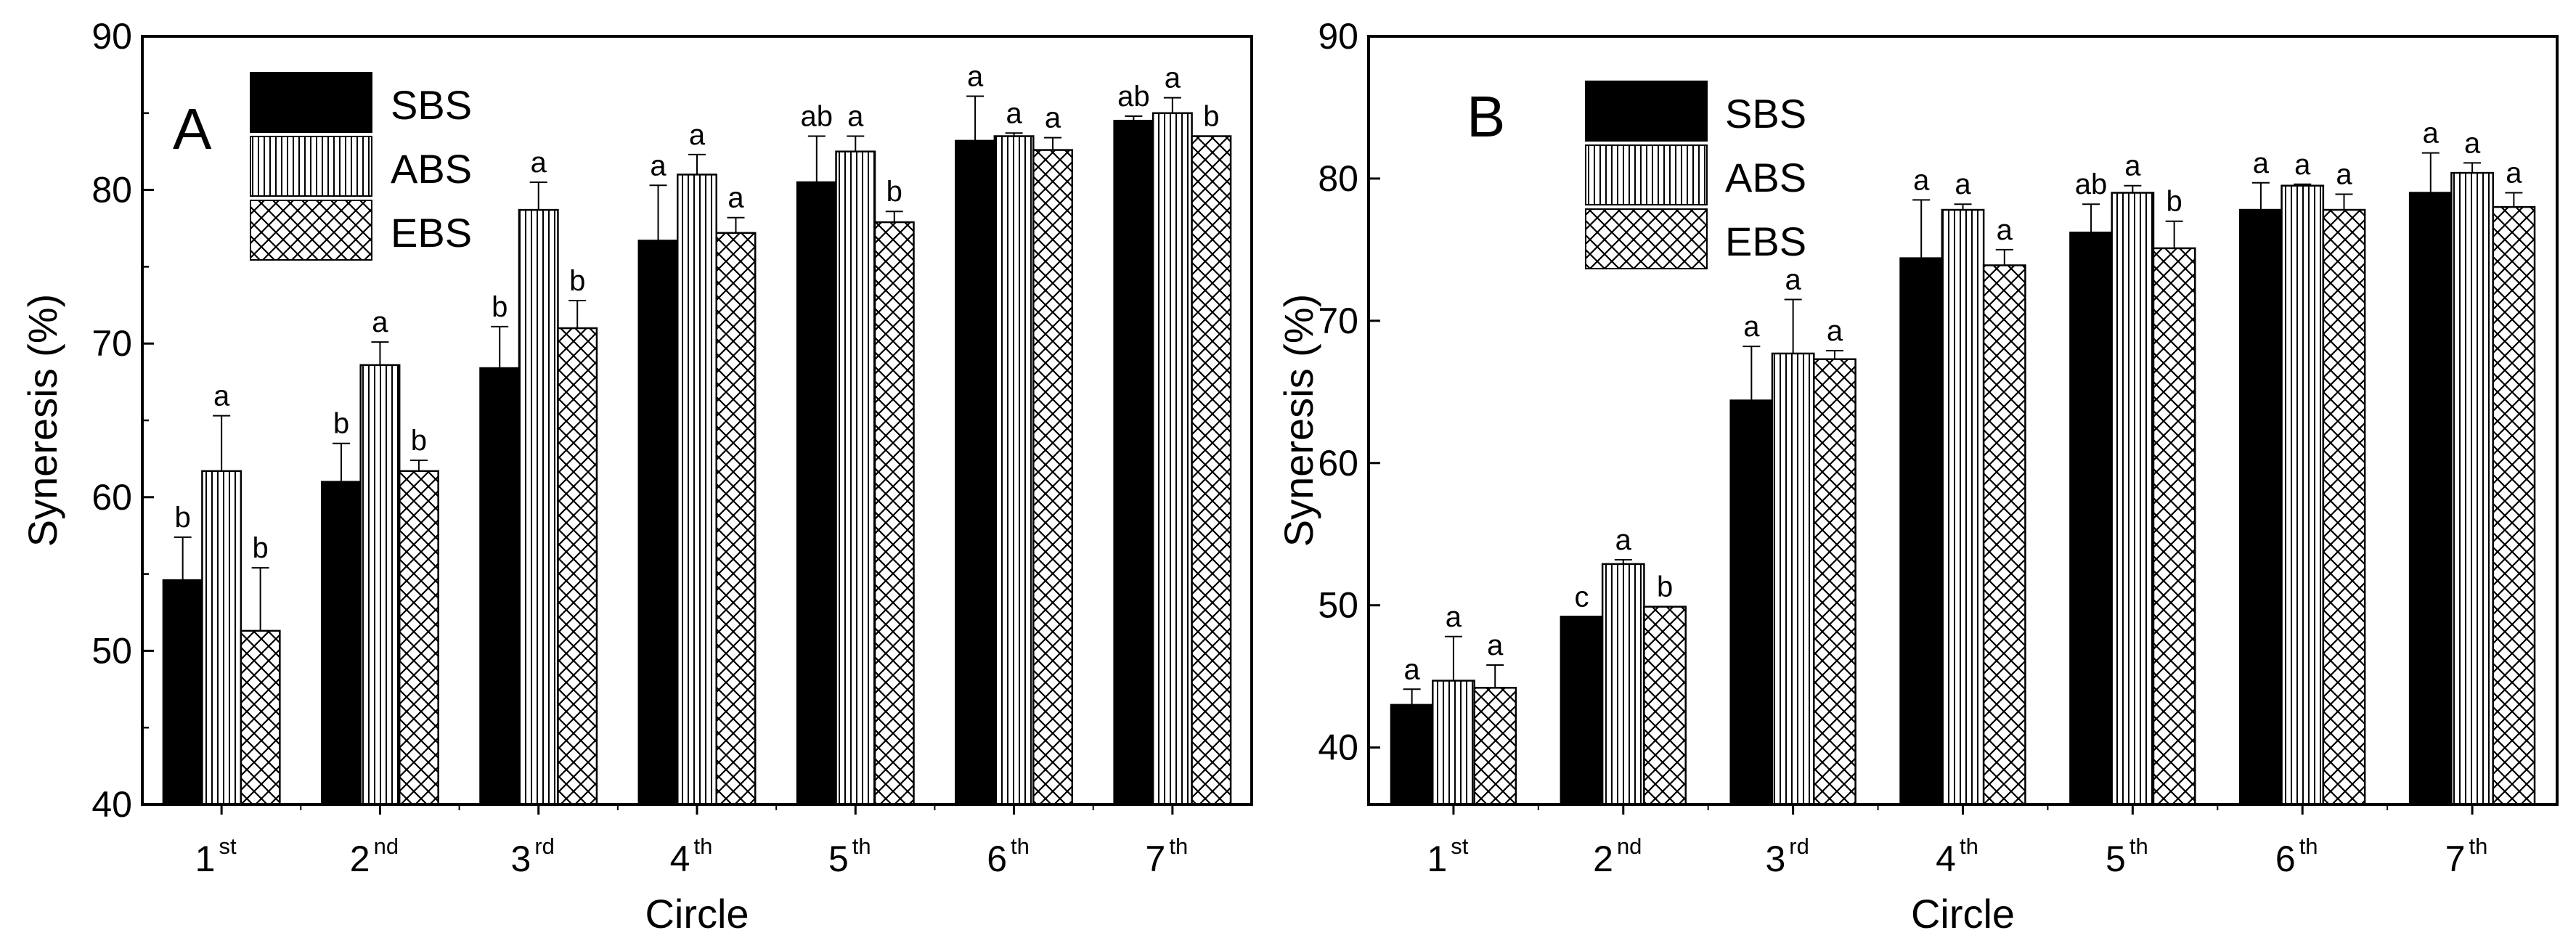  Describe the element at coordinates (521, 859) in the screenshot. I see `x-tick-number: 3` at that location.